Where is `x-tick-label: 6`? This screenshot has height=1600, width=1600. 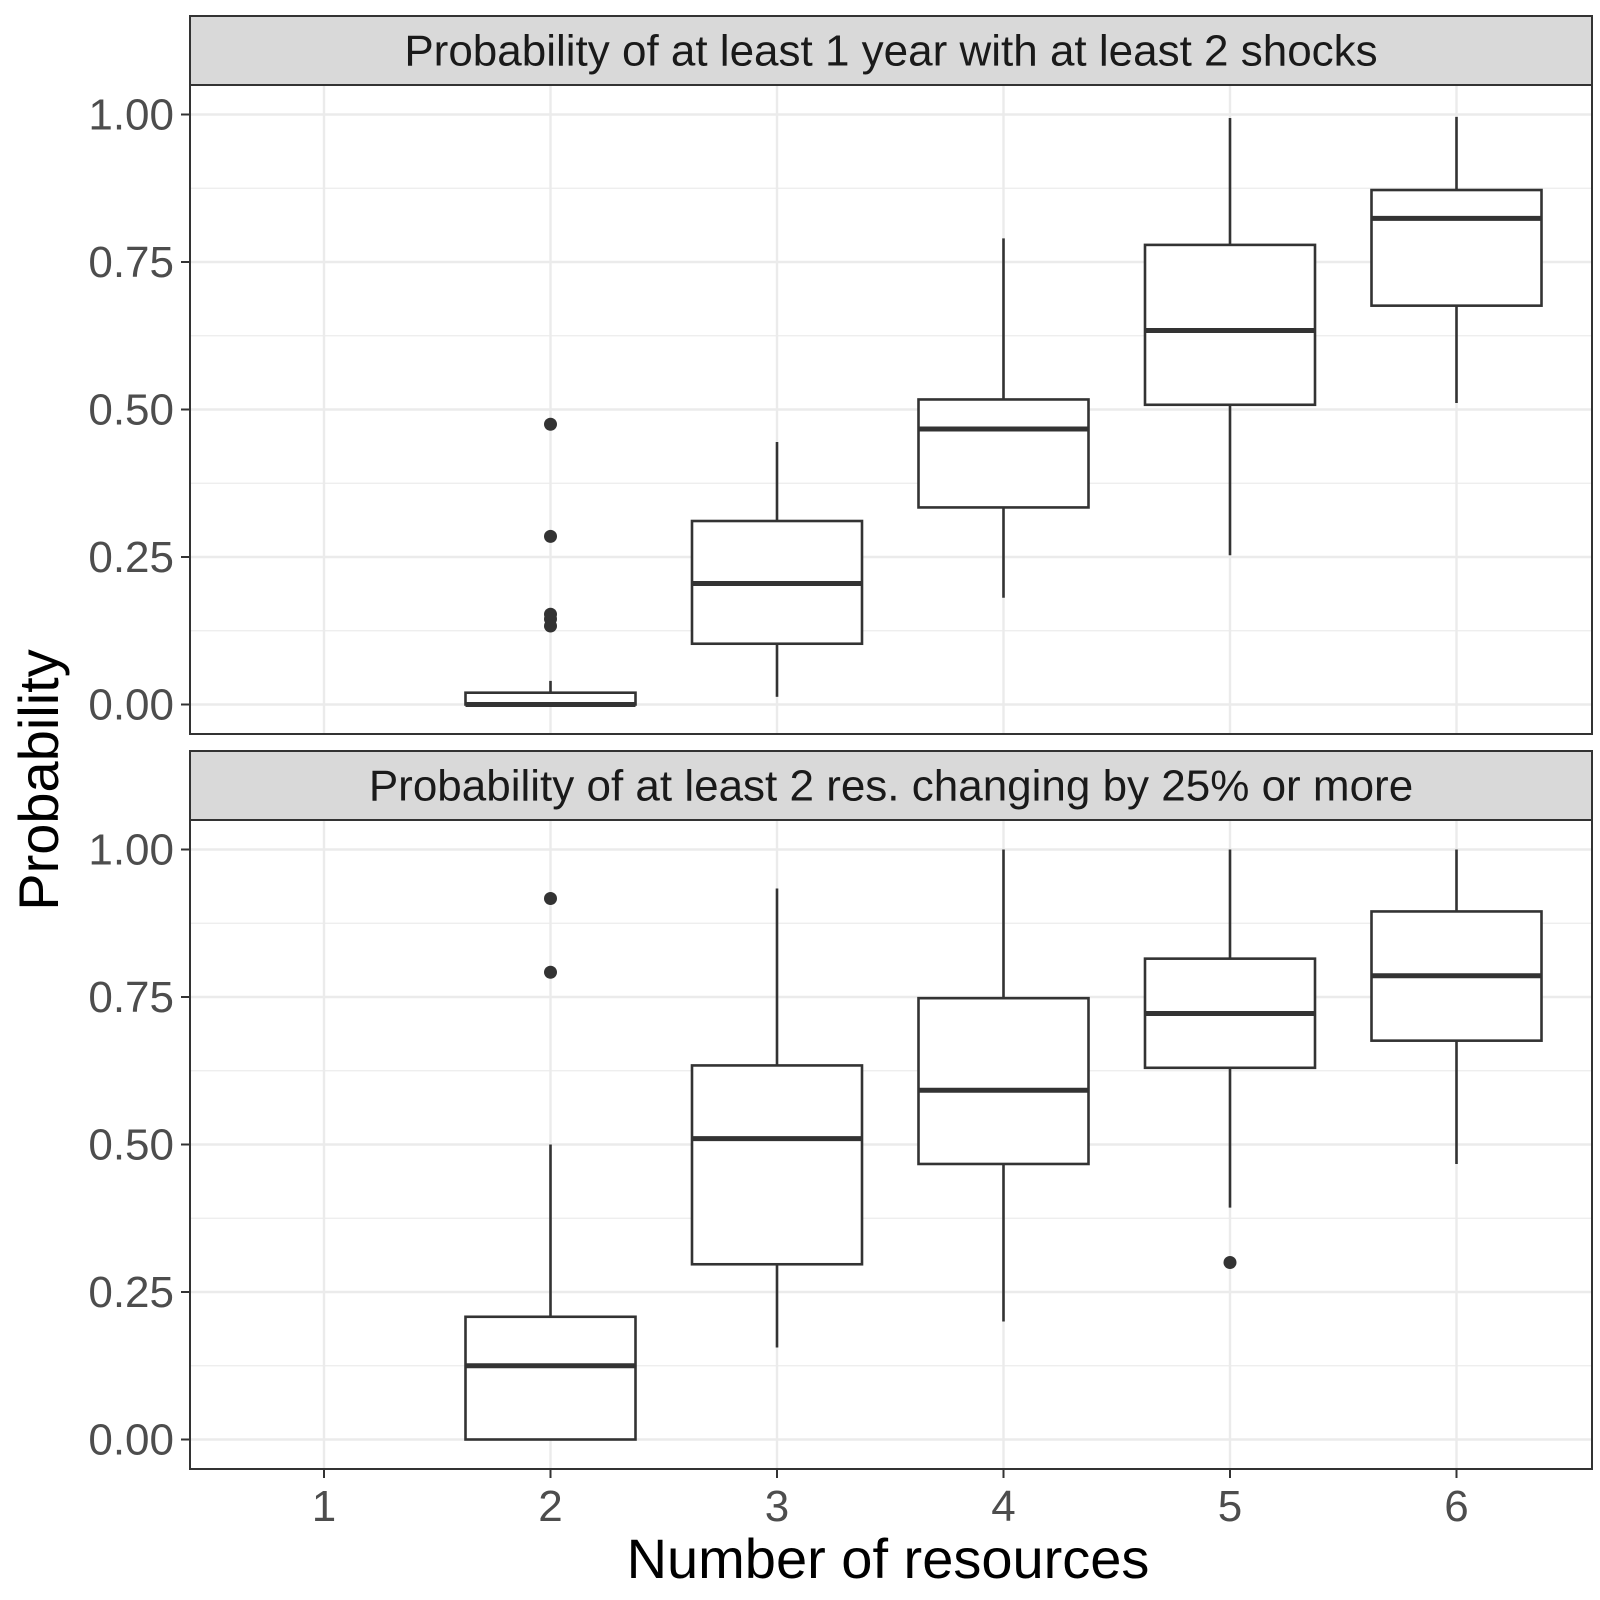 x-tick-label: 6 is located at coordinates (1456, 1506).